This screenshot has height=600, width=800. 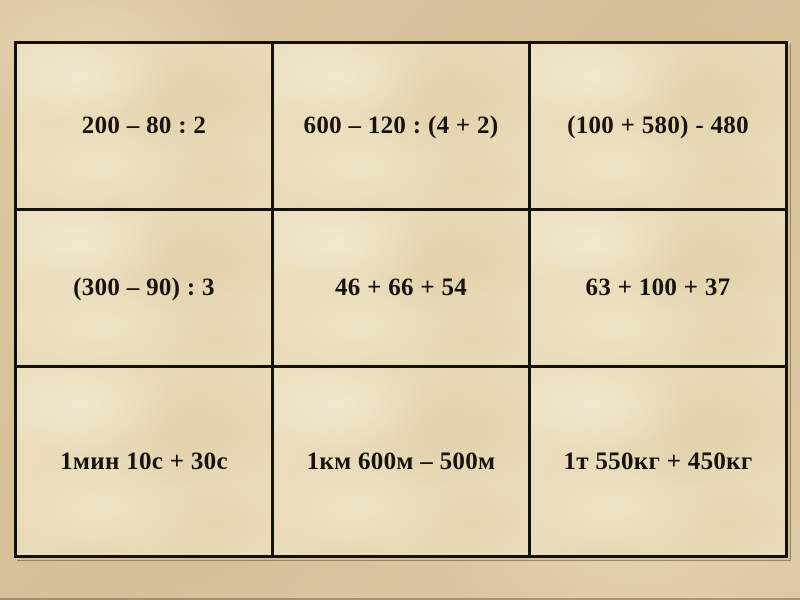 I want to click on expression-text: (100 + 580) - 480, so click(x=658, y=125).